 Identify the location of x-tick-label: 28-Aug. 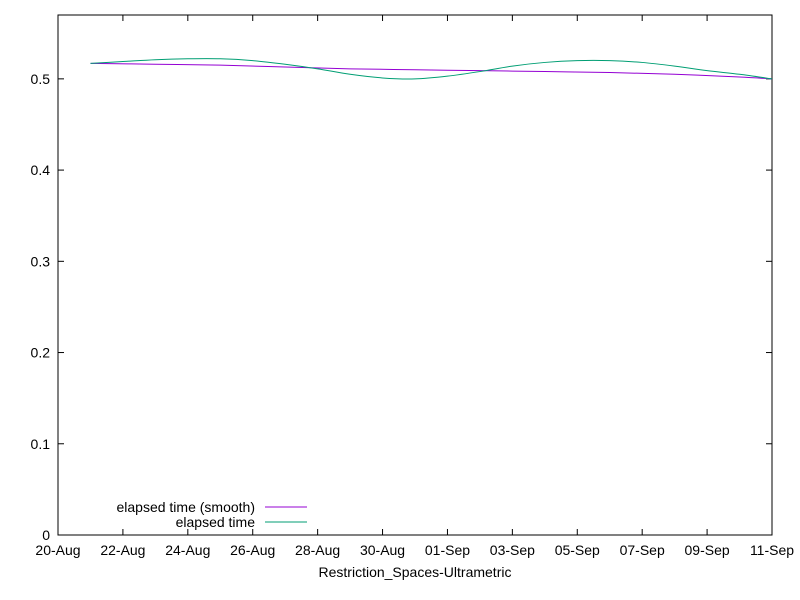
(317, 550).